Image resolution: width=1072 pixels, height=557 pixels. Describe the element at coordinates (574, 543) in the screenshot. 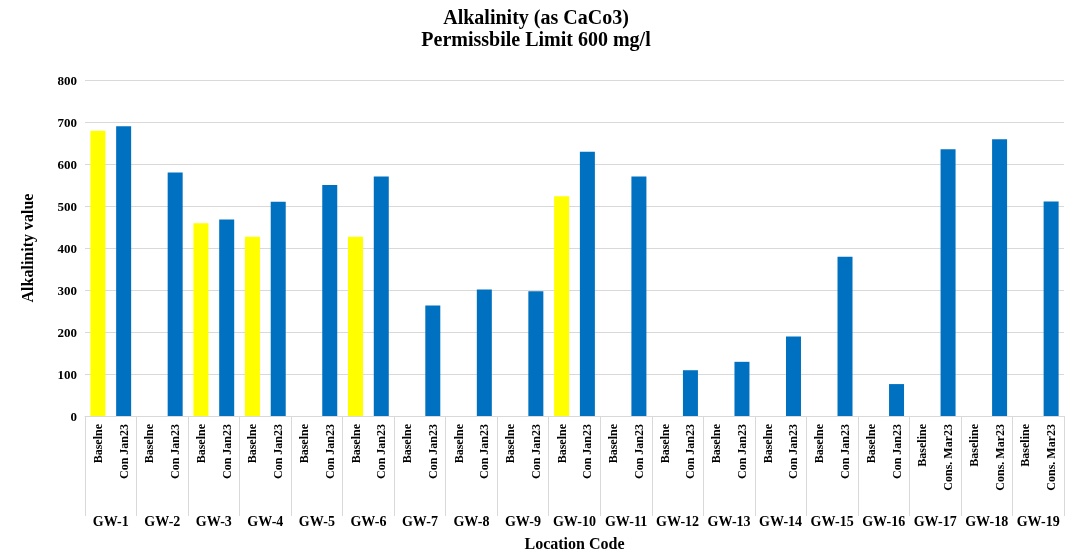

I see `x-axis-title: Location Code` at that location.